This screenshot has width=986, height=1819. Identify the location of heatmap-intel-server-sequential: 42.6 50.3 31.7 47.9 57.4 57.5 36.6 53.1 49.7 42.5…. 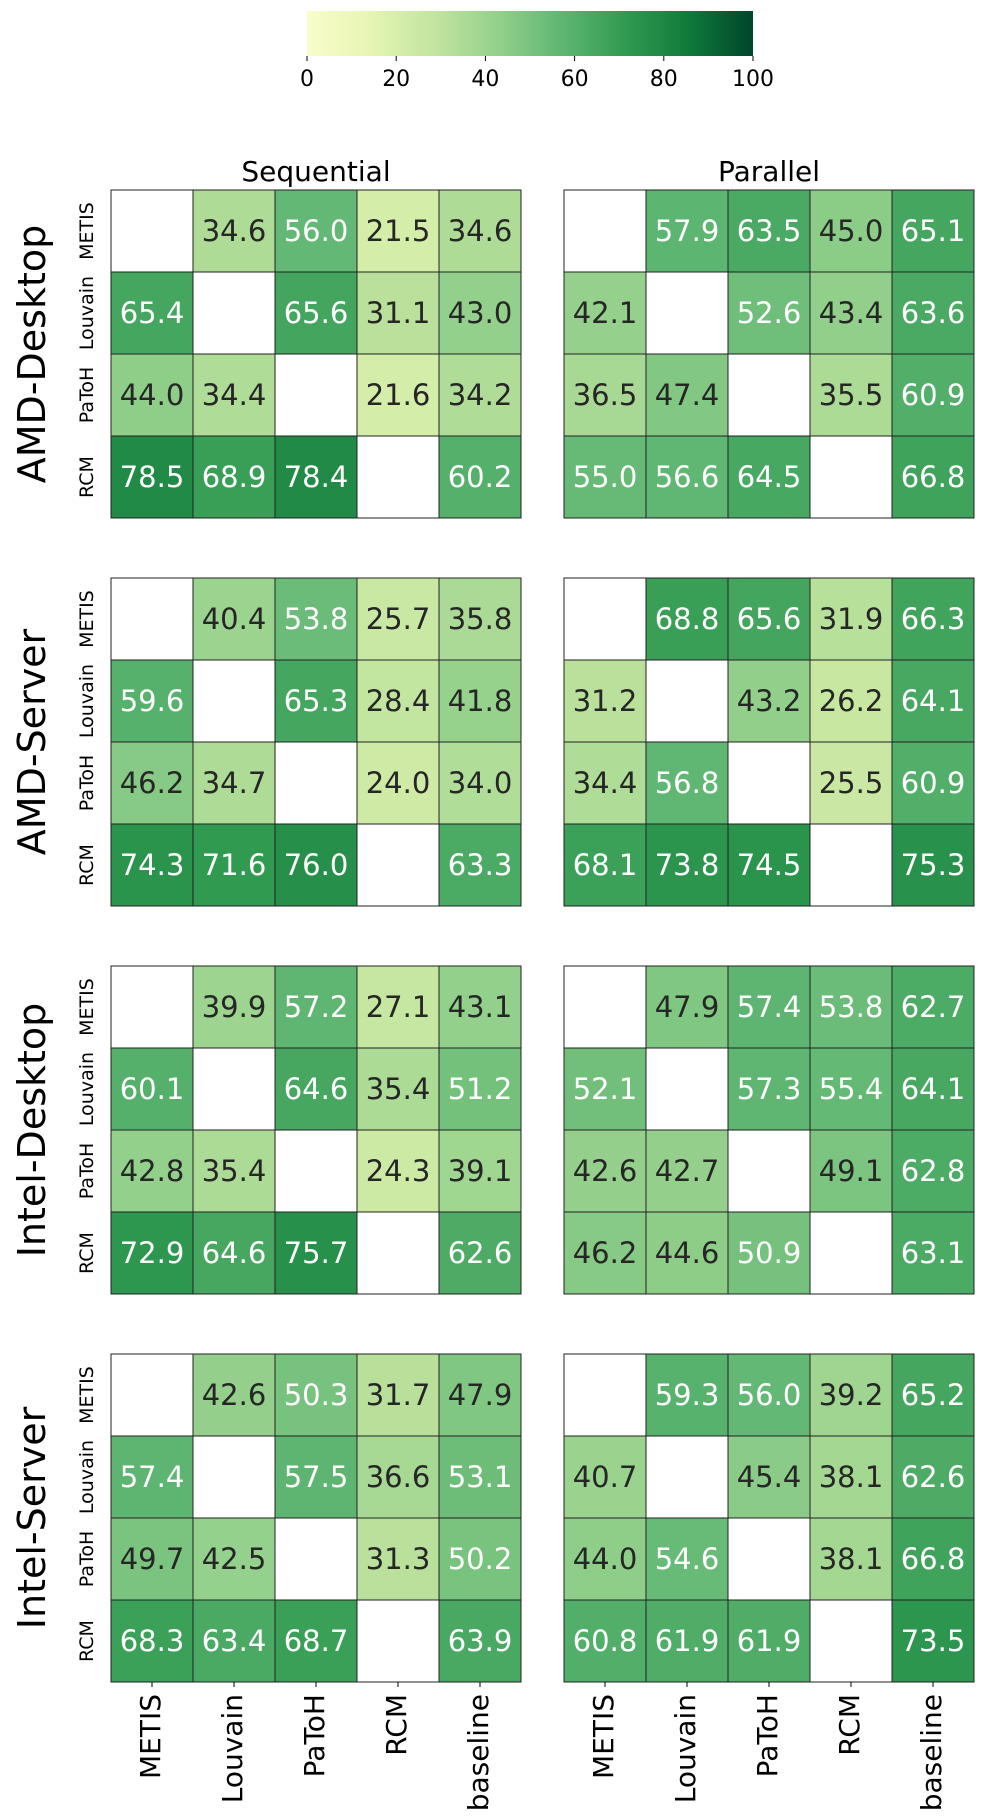
(316, 1518).